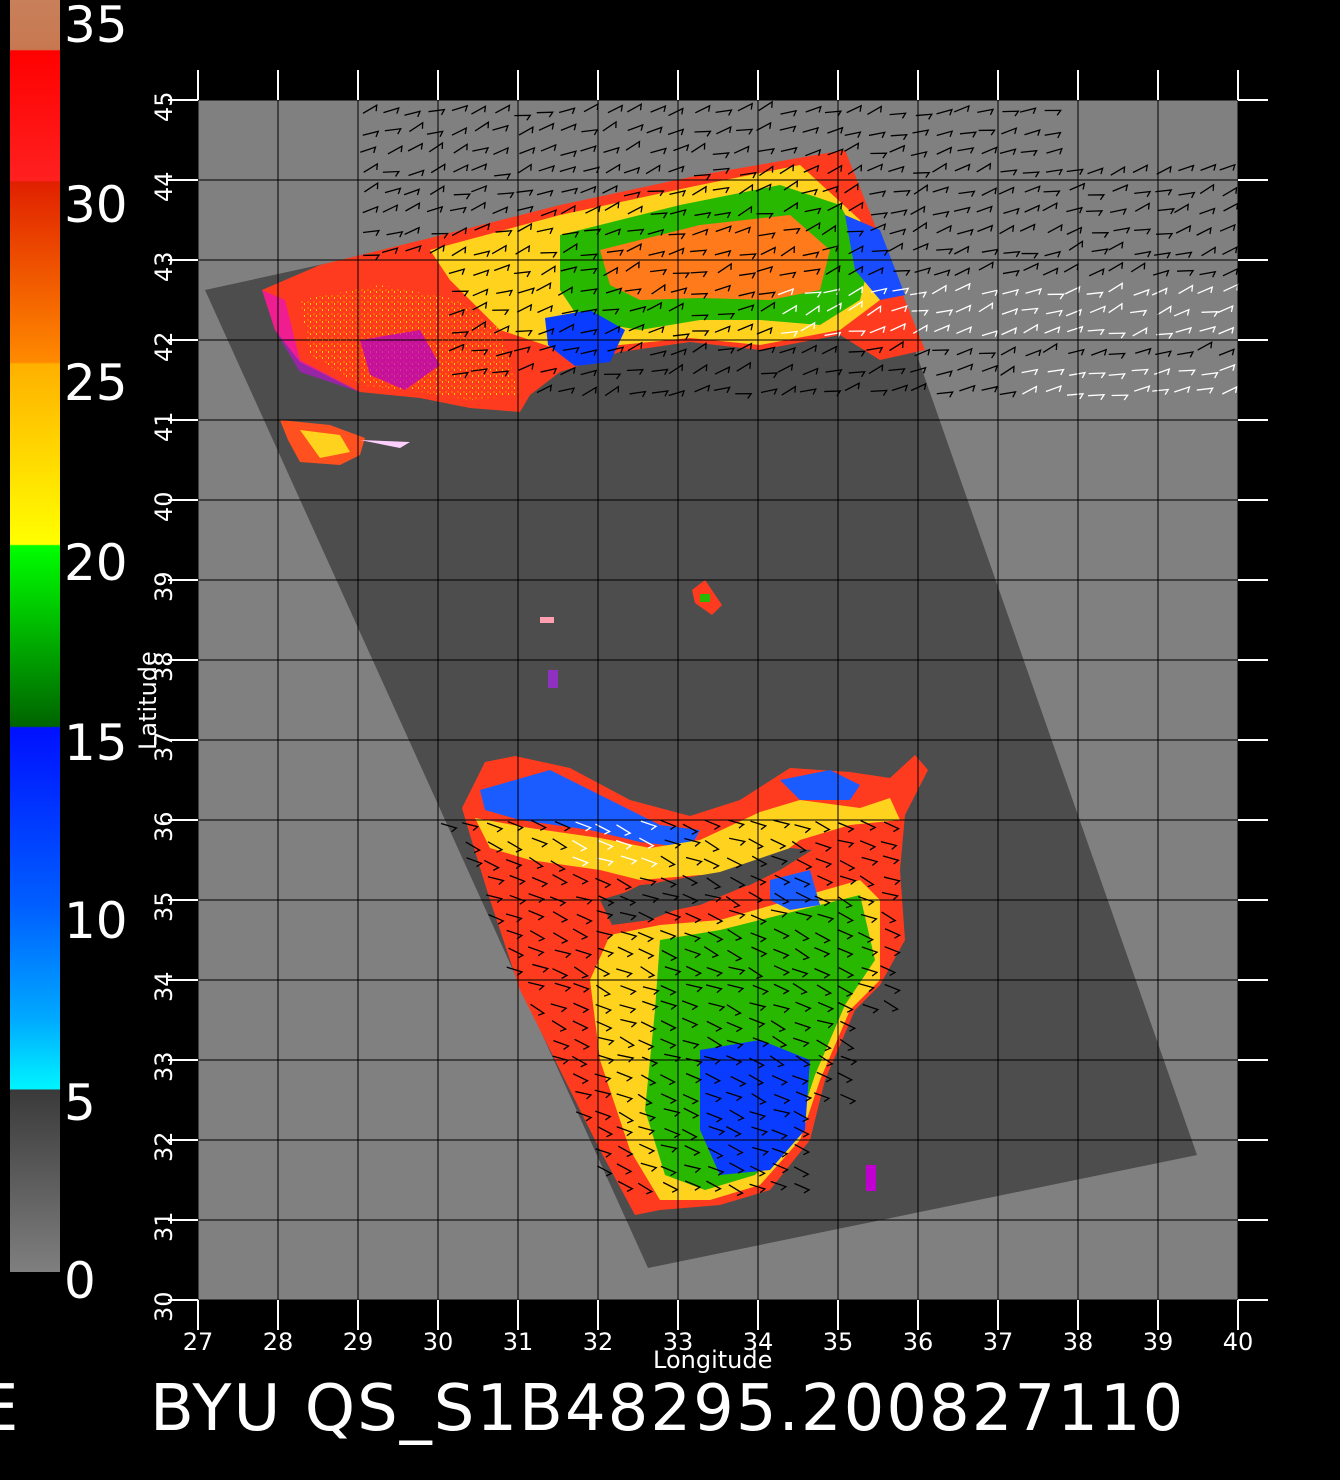  Describe the element at coordinates (164, 906) in the screenshot. I see `lat-tick-35: 35` at that location.